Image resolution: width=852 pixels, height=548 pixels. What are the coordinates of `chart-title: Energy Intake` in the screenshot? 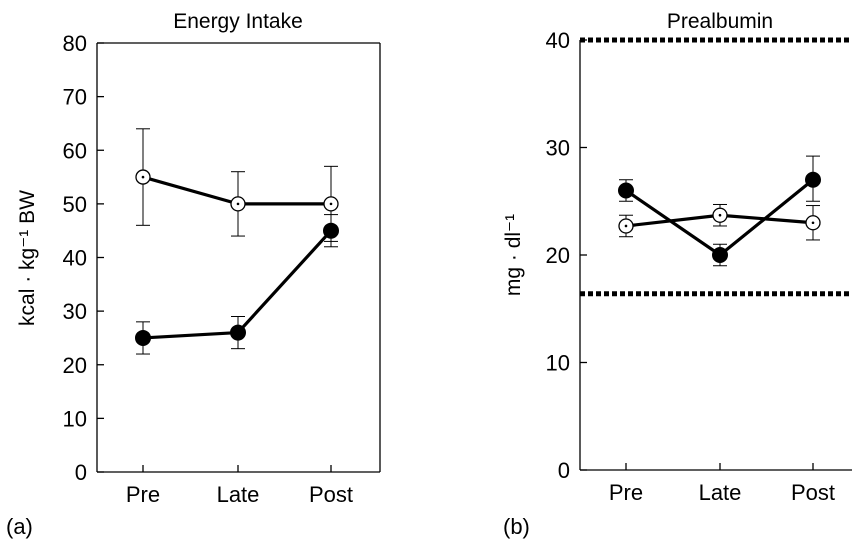 It's located at (238, 21).